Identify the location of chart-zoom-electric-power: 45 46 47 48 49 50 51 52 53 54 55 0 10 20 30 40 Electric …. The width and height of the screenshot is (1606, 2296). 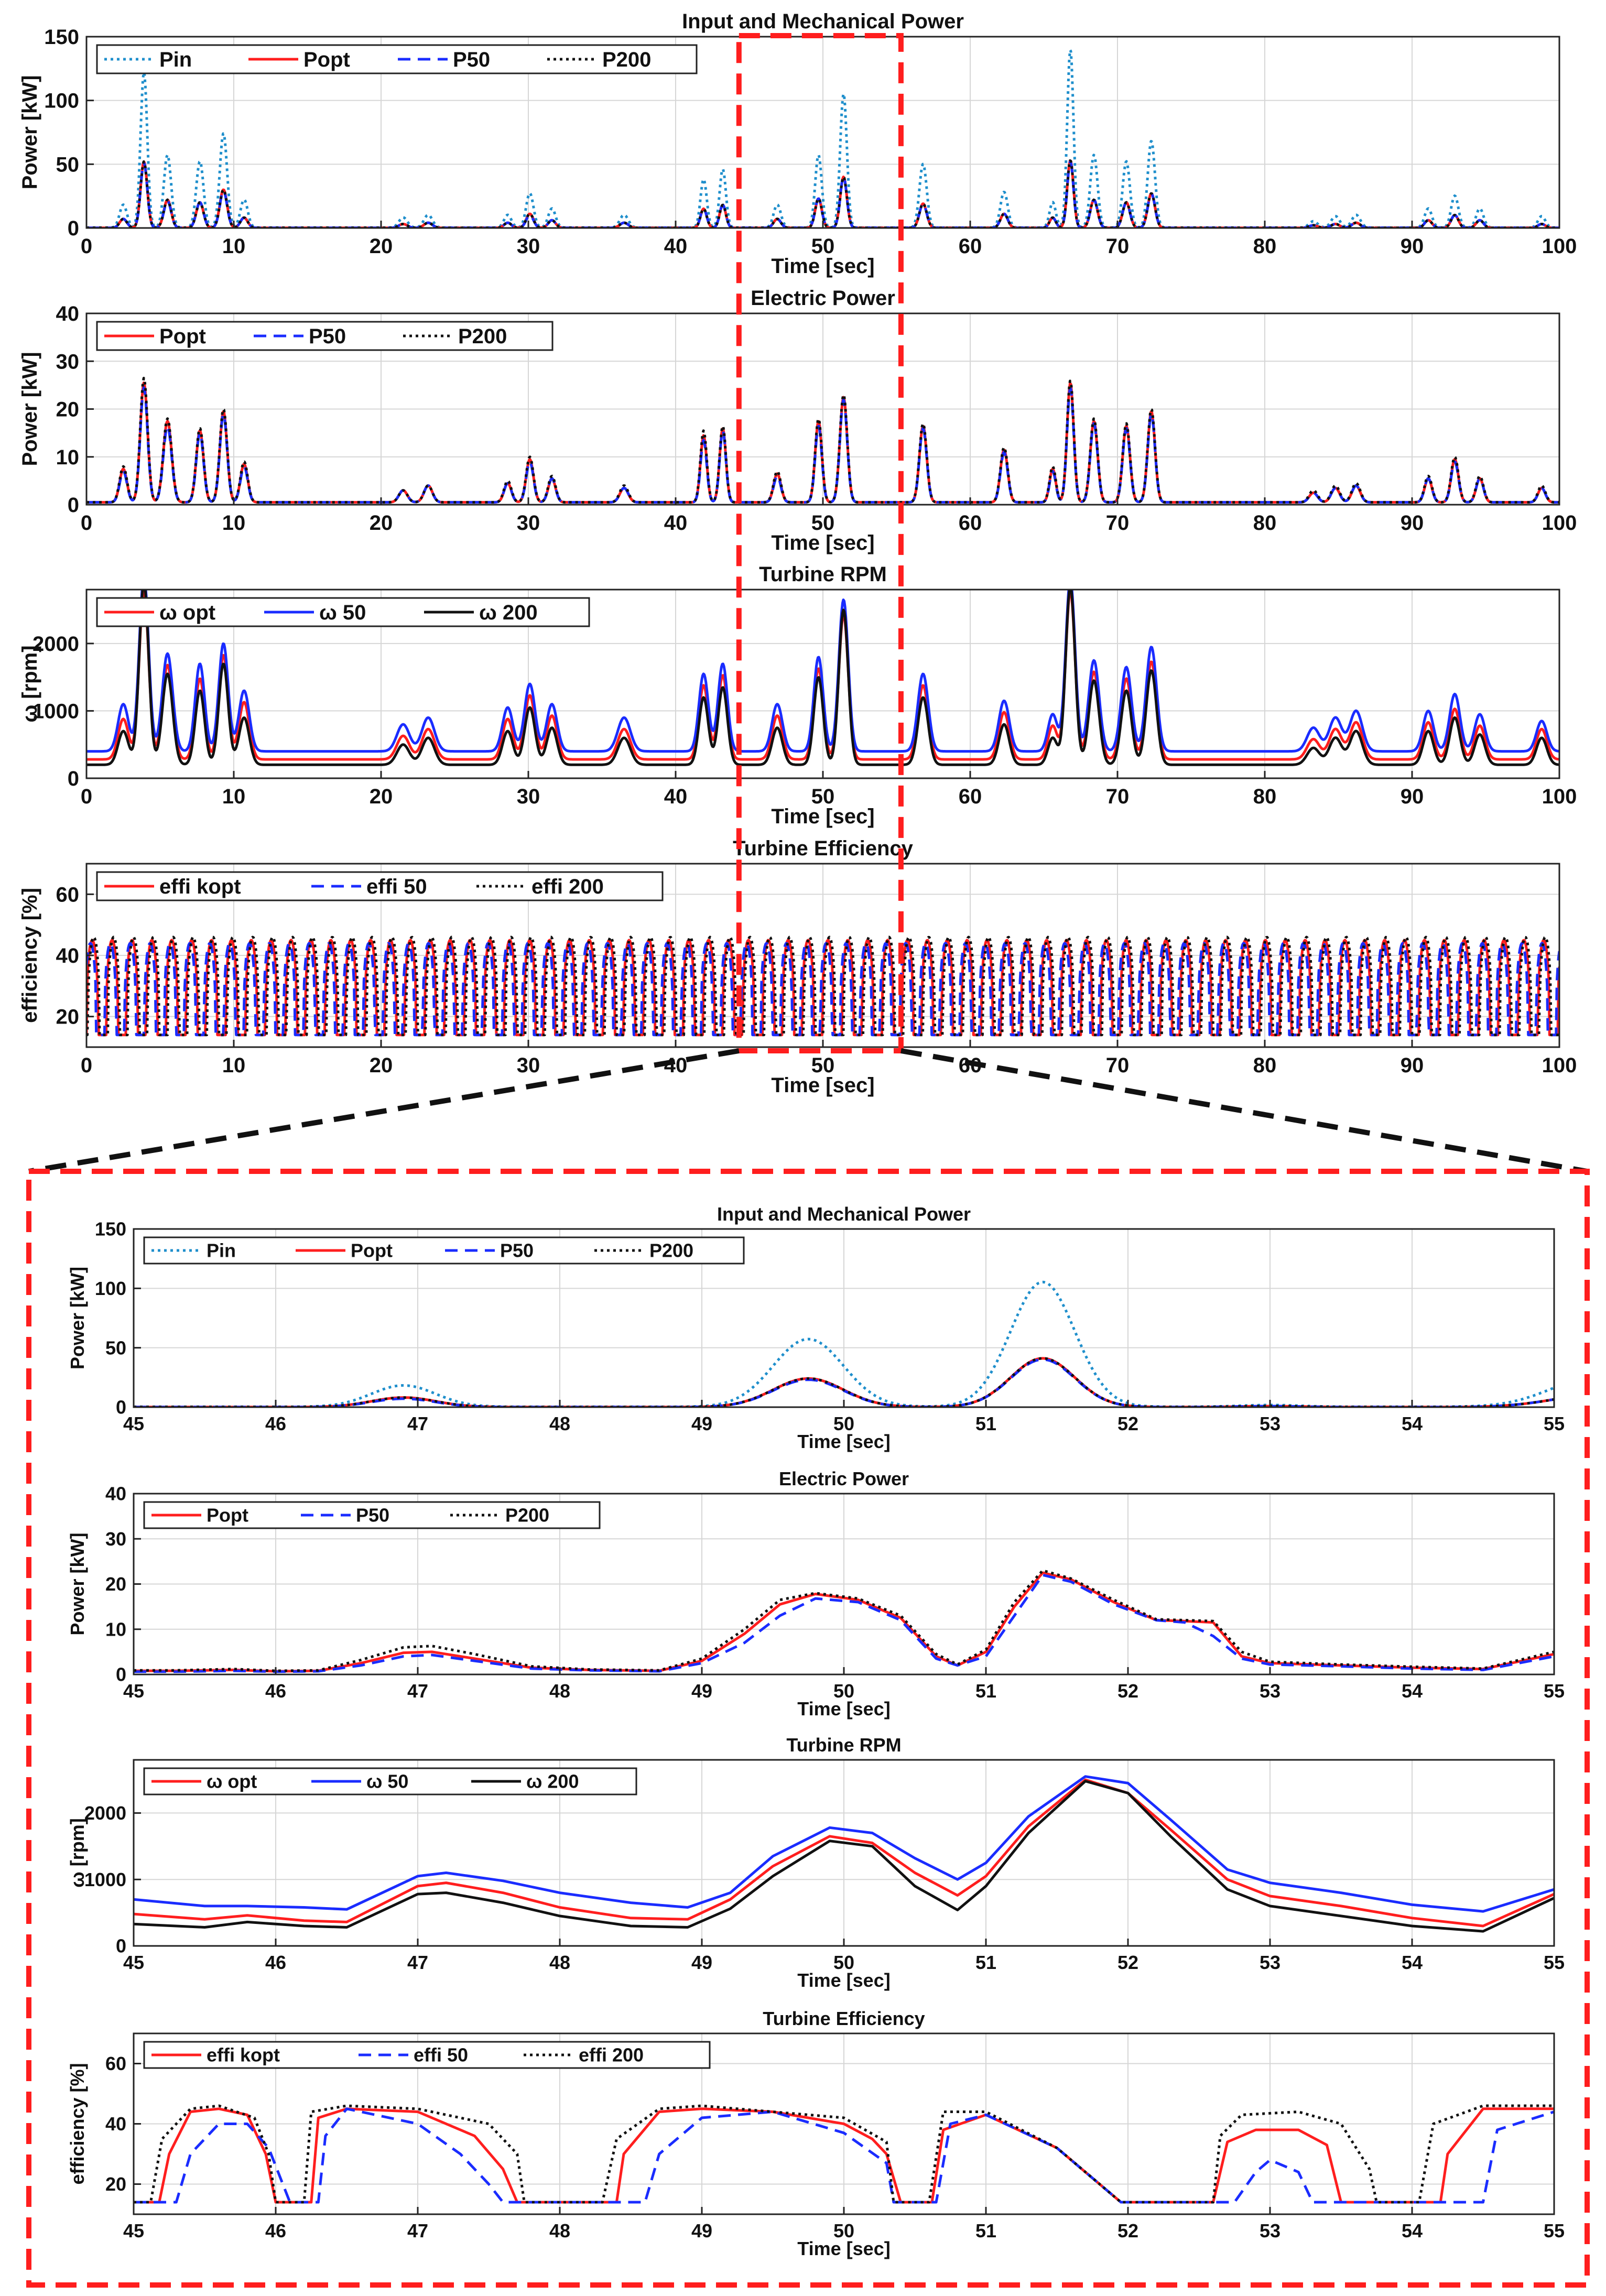
(816, 1594).